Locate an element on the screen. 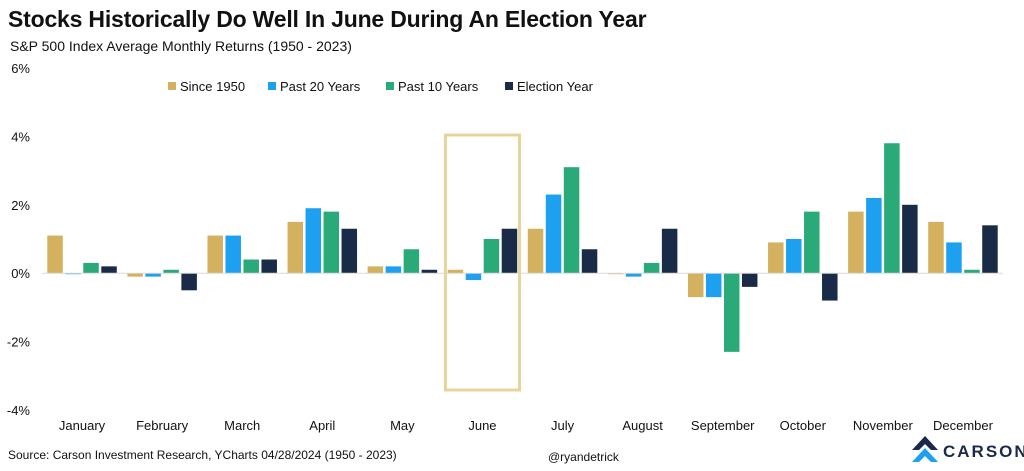  bar-january-past-10-years is located at coordinates (91, 268).